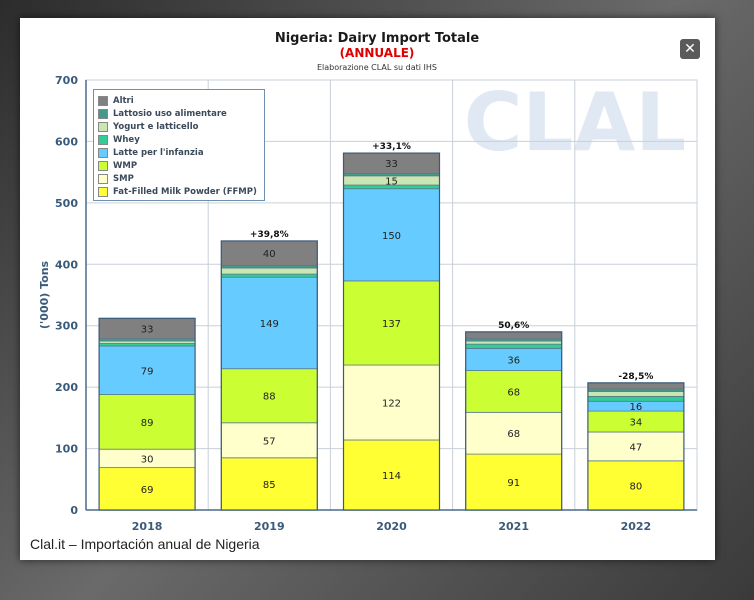 The image size is (754, 600). I want to click on legend-item: Fat-Filled Milk Powder (FFMP), so click(181, 192).